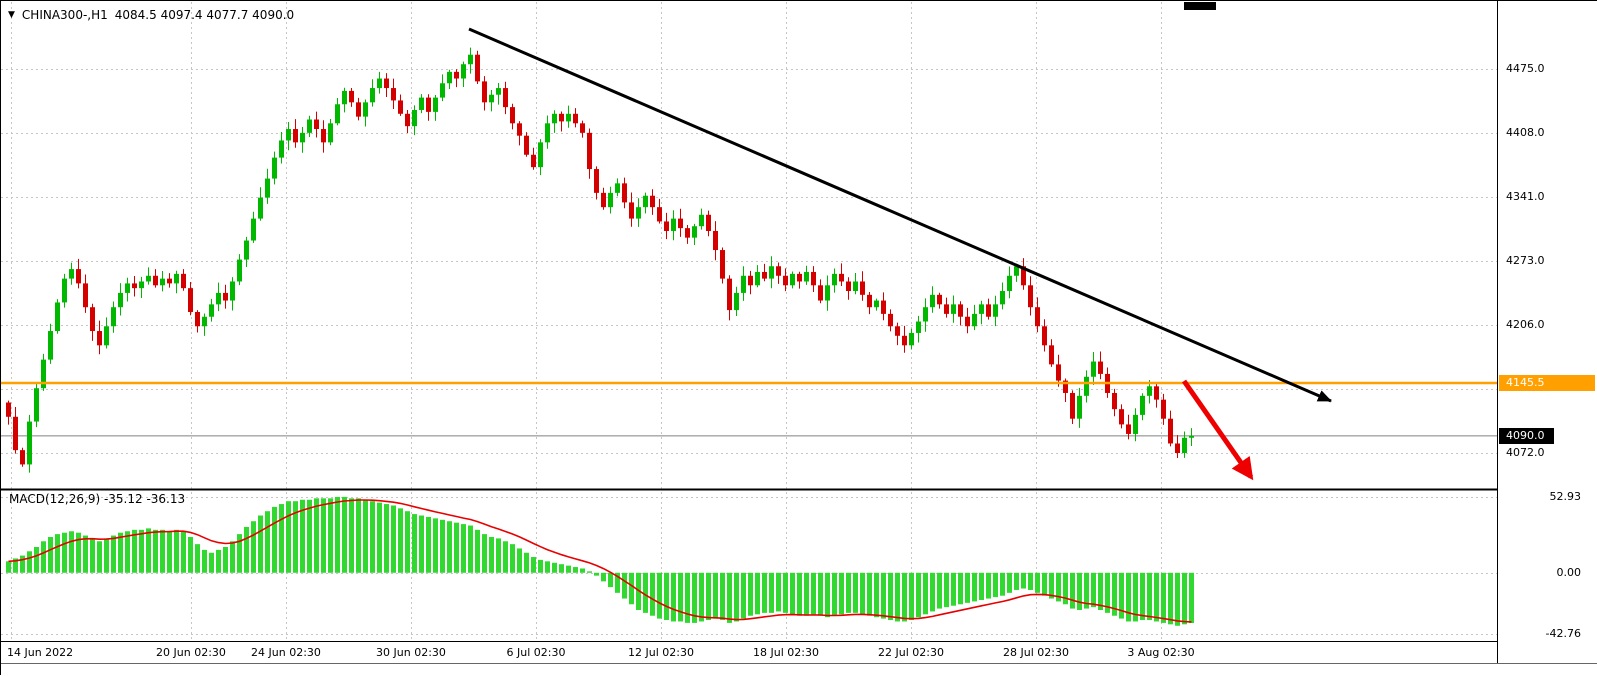  Describe the element at coordinates (1547, 383) in the screenshot. I see `hline-price-badge: 4145.5` at that location.